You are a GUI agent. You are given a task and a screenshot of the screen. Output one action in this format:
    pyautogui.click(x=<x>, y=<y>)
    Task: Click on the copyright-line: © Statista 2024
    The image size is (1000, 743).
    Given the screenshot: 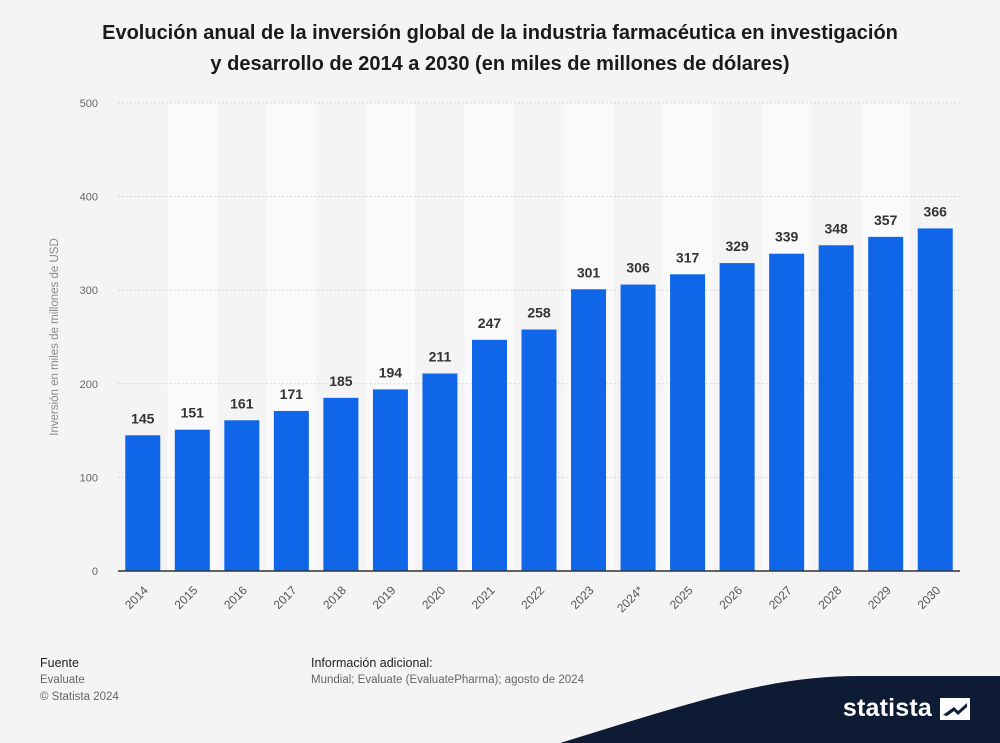 What is the action you would take?
    pyautogui.click(x=79, y=697)
    